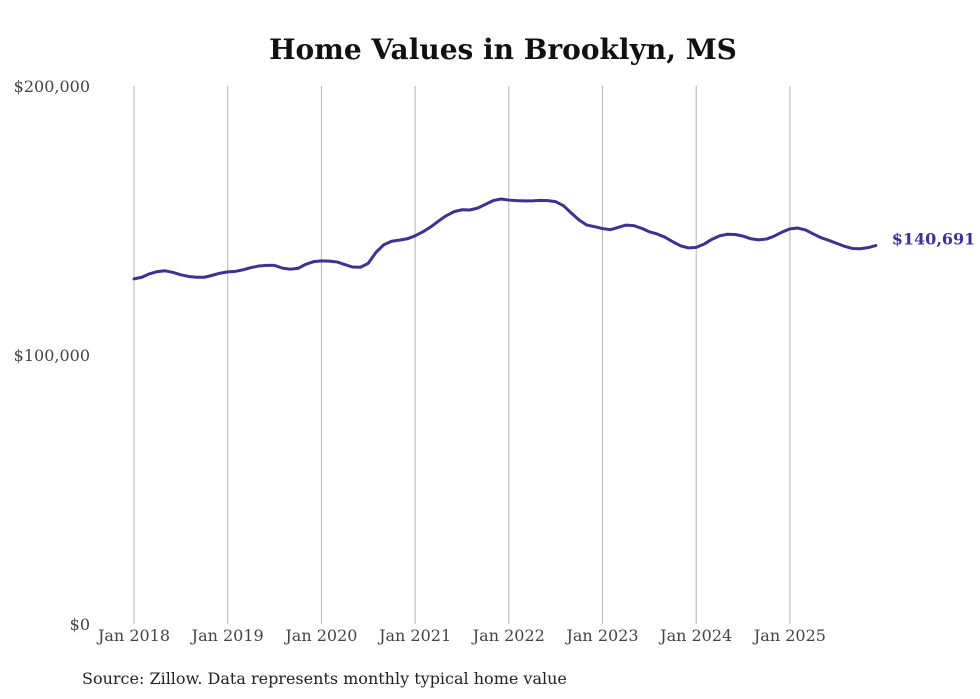 This screenshot has height=699, width=980. I want to click on x-tick-label: Jan 2022, so click(508, 635).